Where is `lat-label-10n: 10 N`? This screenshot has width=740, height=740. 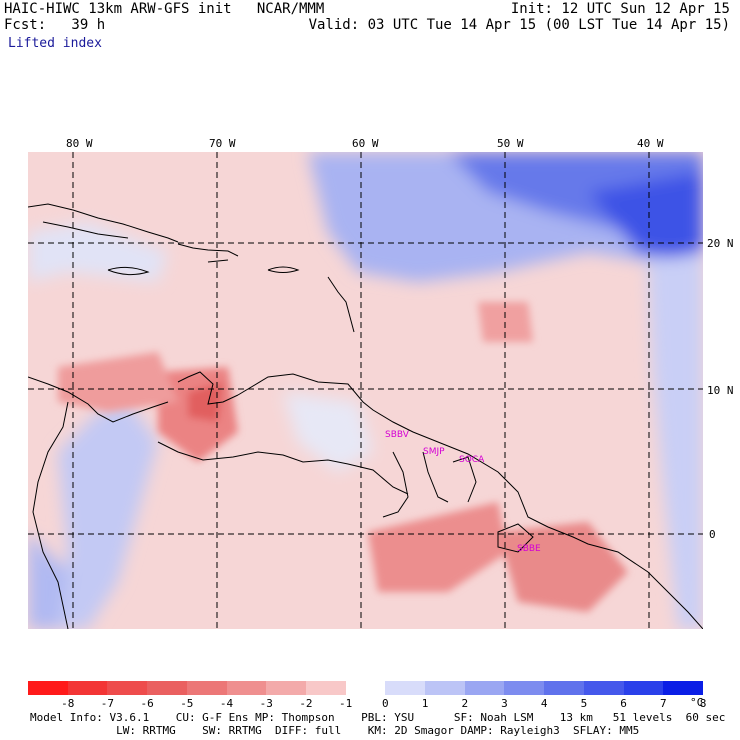 lat-label-10n: 10 N is located at coordinates (720, 390).